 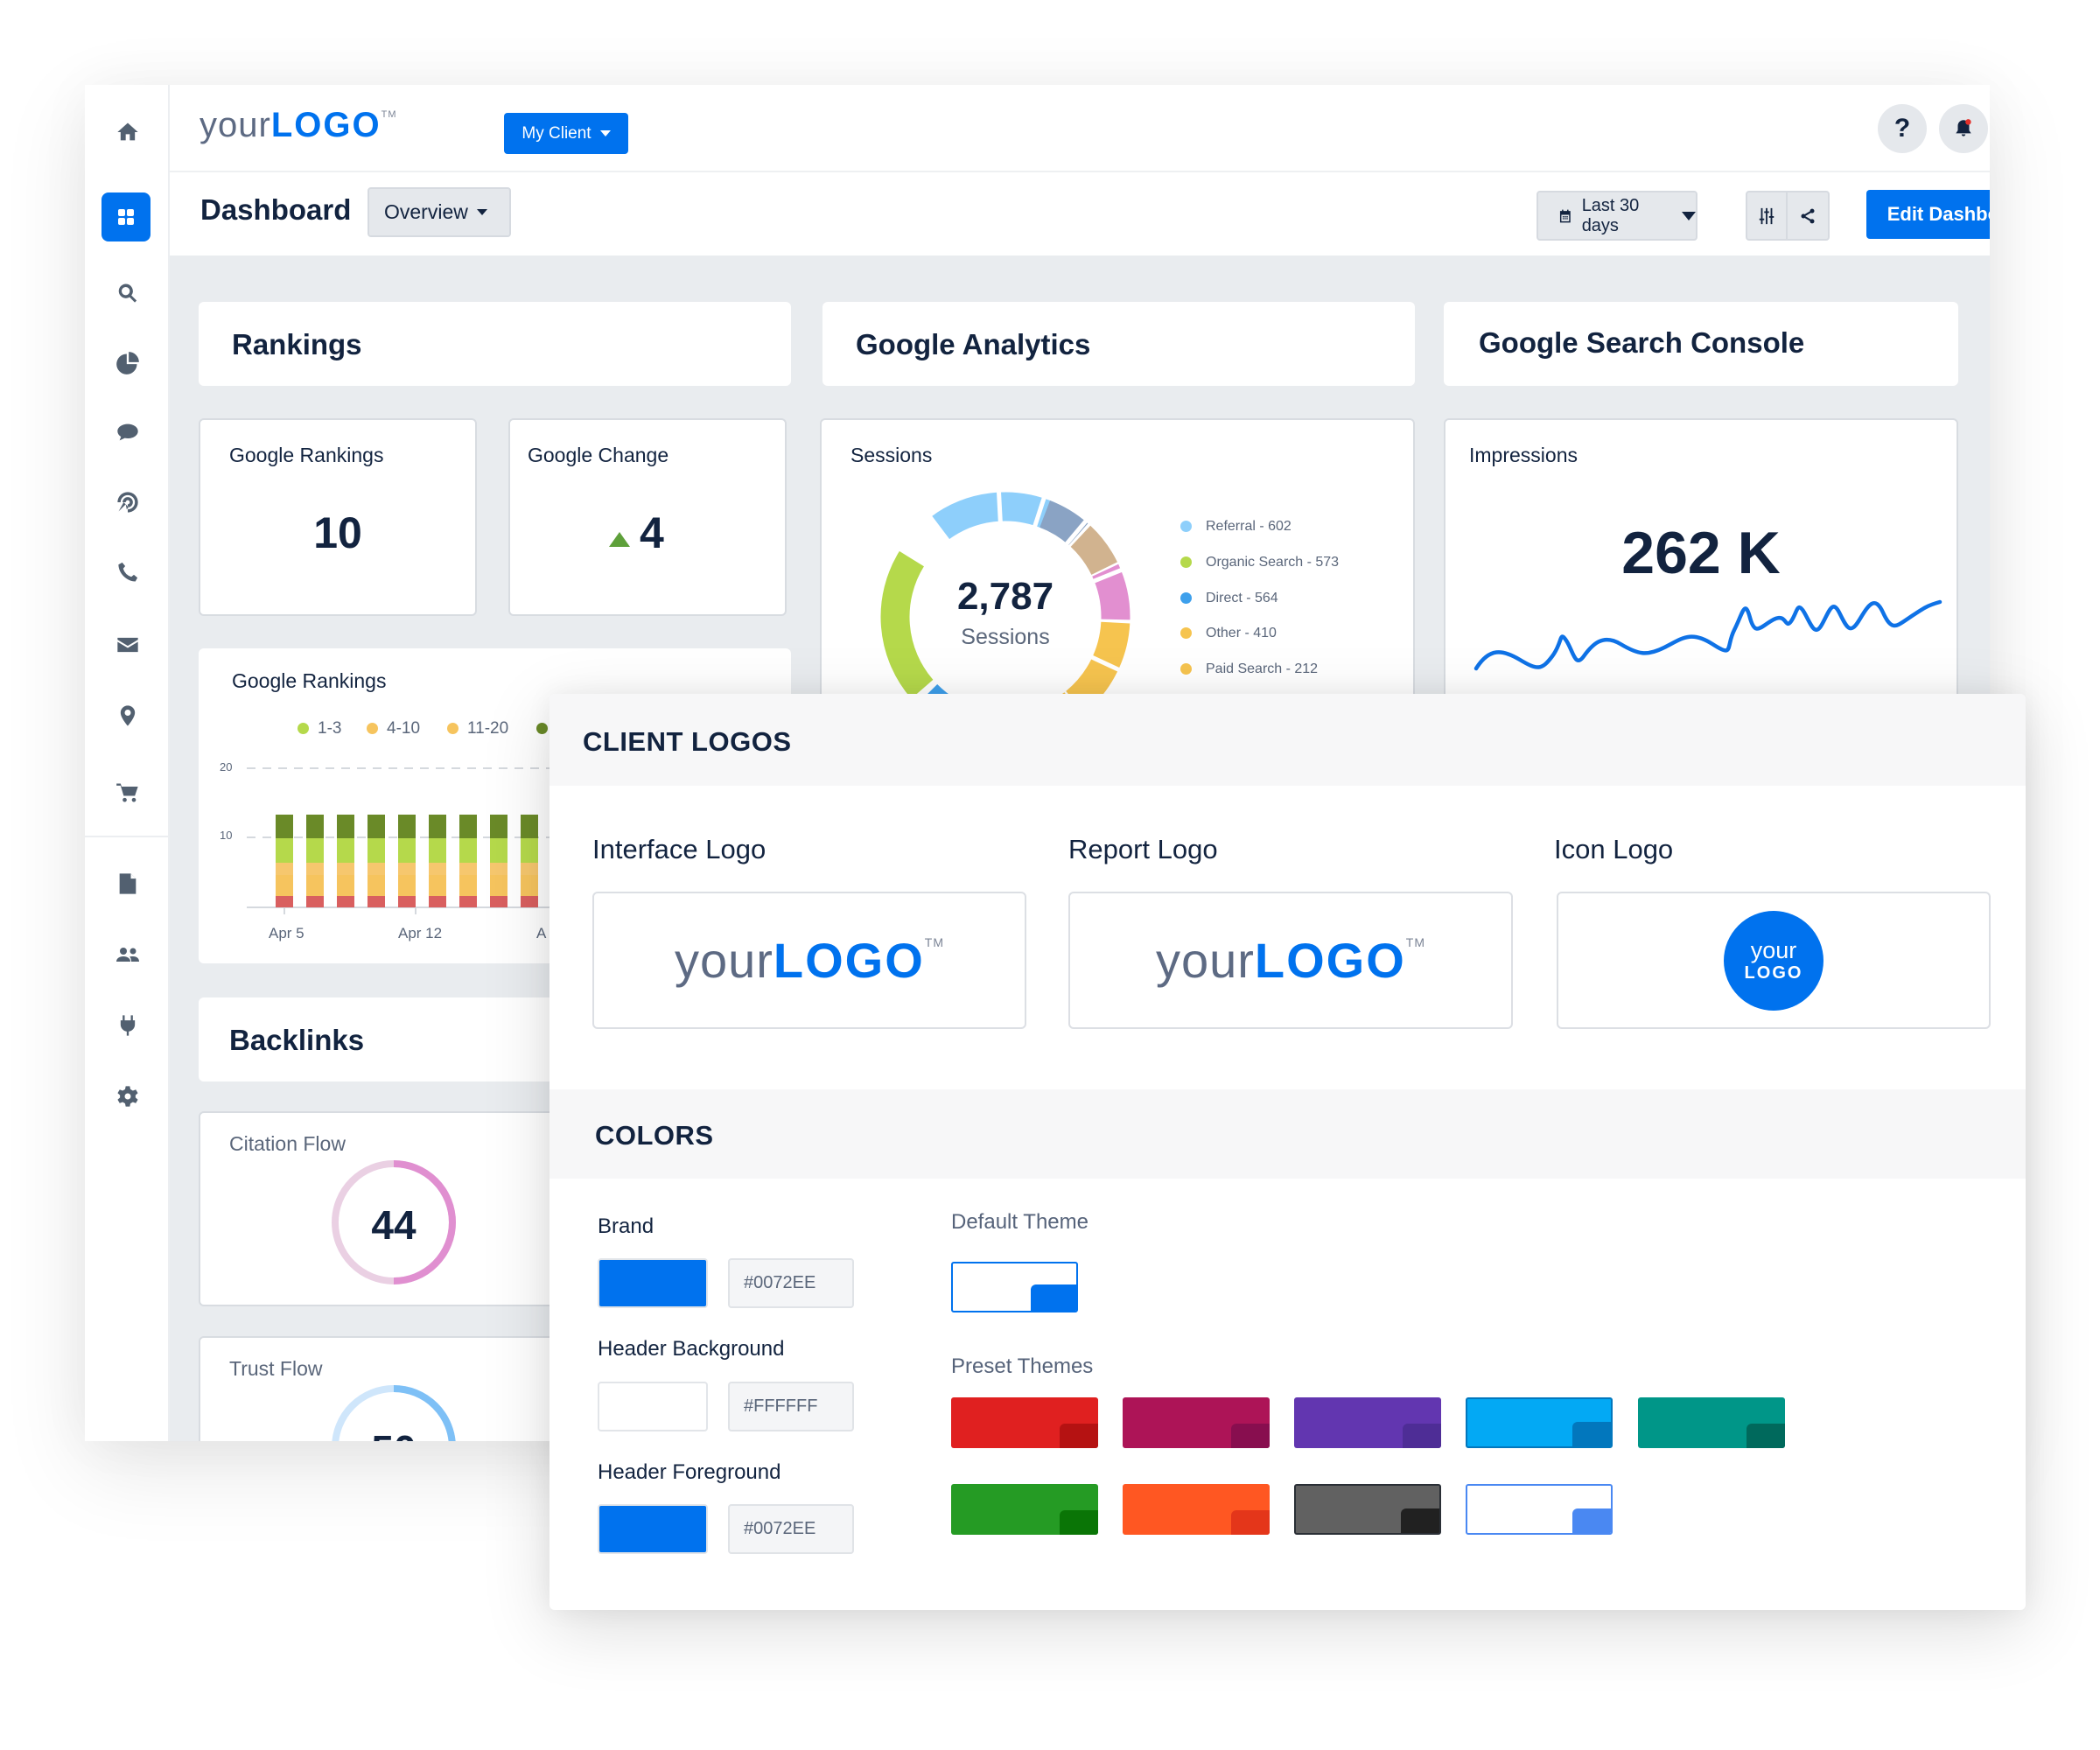 I want to click on sidebar-item-seo, so click(x=127, y=293).